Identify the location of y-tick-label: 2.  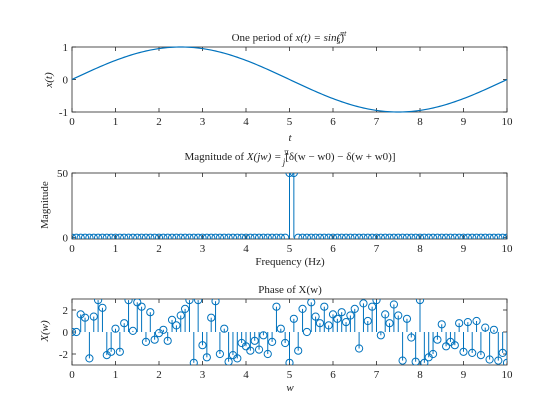
(66, 311).